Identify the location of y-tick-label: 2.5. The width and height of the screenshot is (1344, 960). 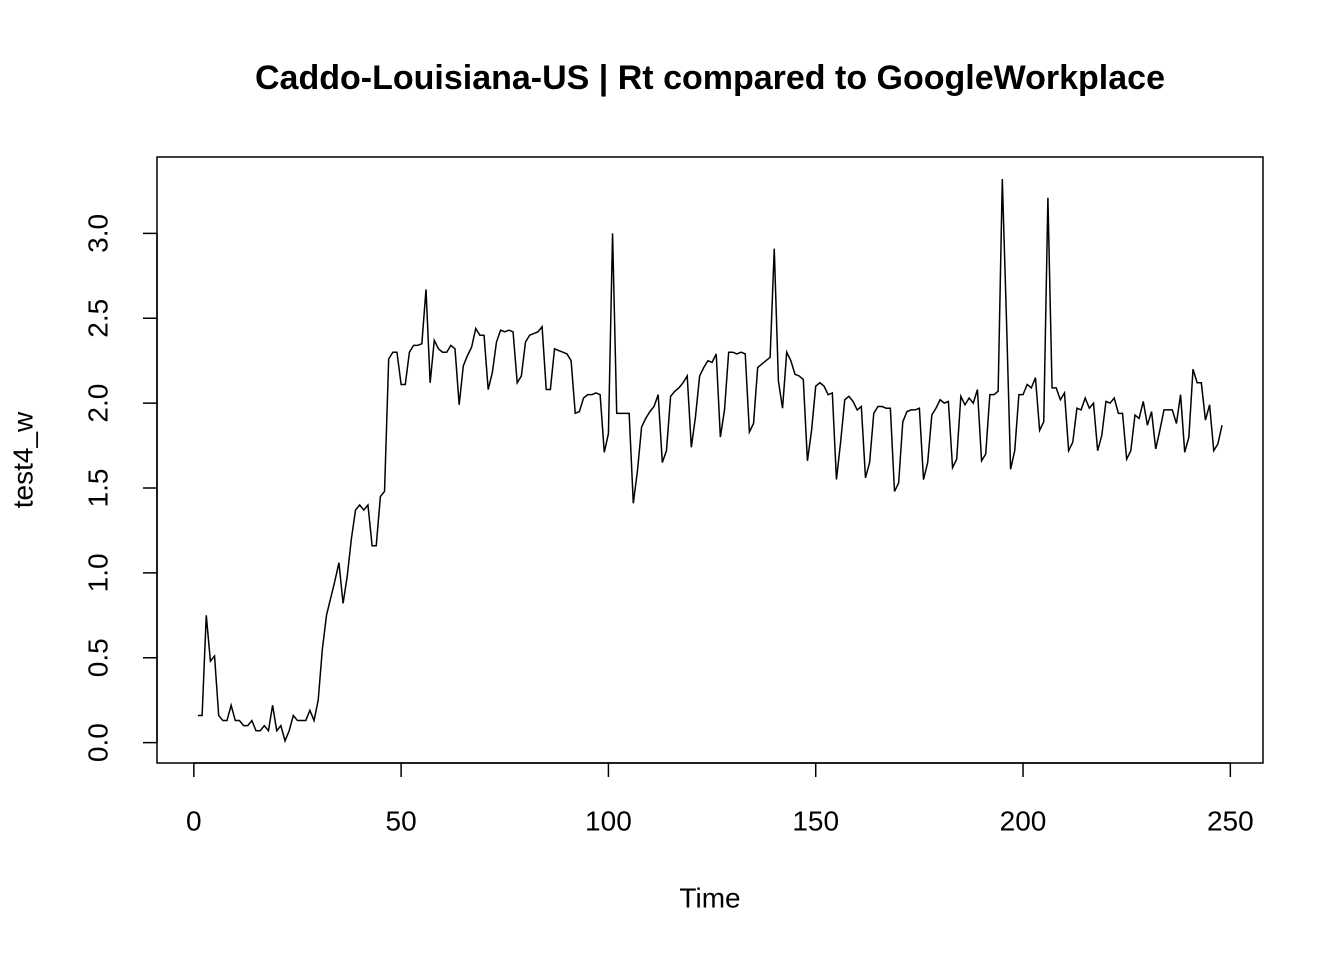
(97, 318).